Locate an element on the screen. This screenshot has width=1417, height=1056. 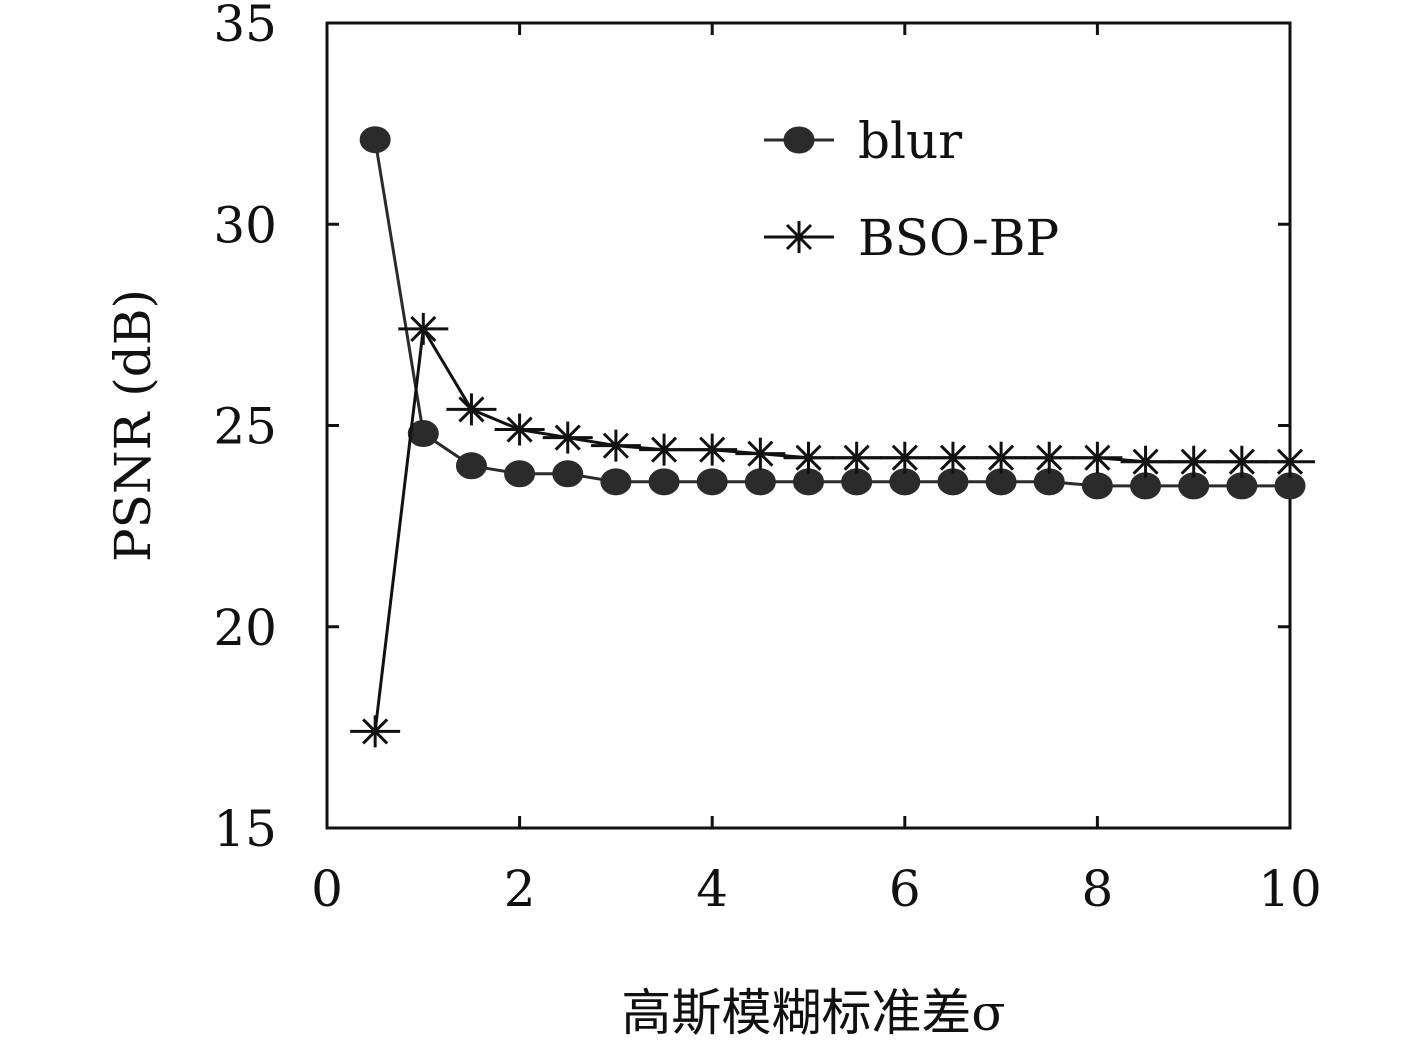
y-tick-label: 20 is located at coordinates (245, 628).